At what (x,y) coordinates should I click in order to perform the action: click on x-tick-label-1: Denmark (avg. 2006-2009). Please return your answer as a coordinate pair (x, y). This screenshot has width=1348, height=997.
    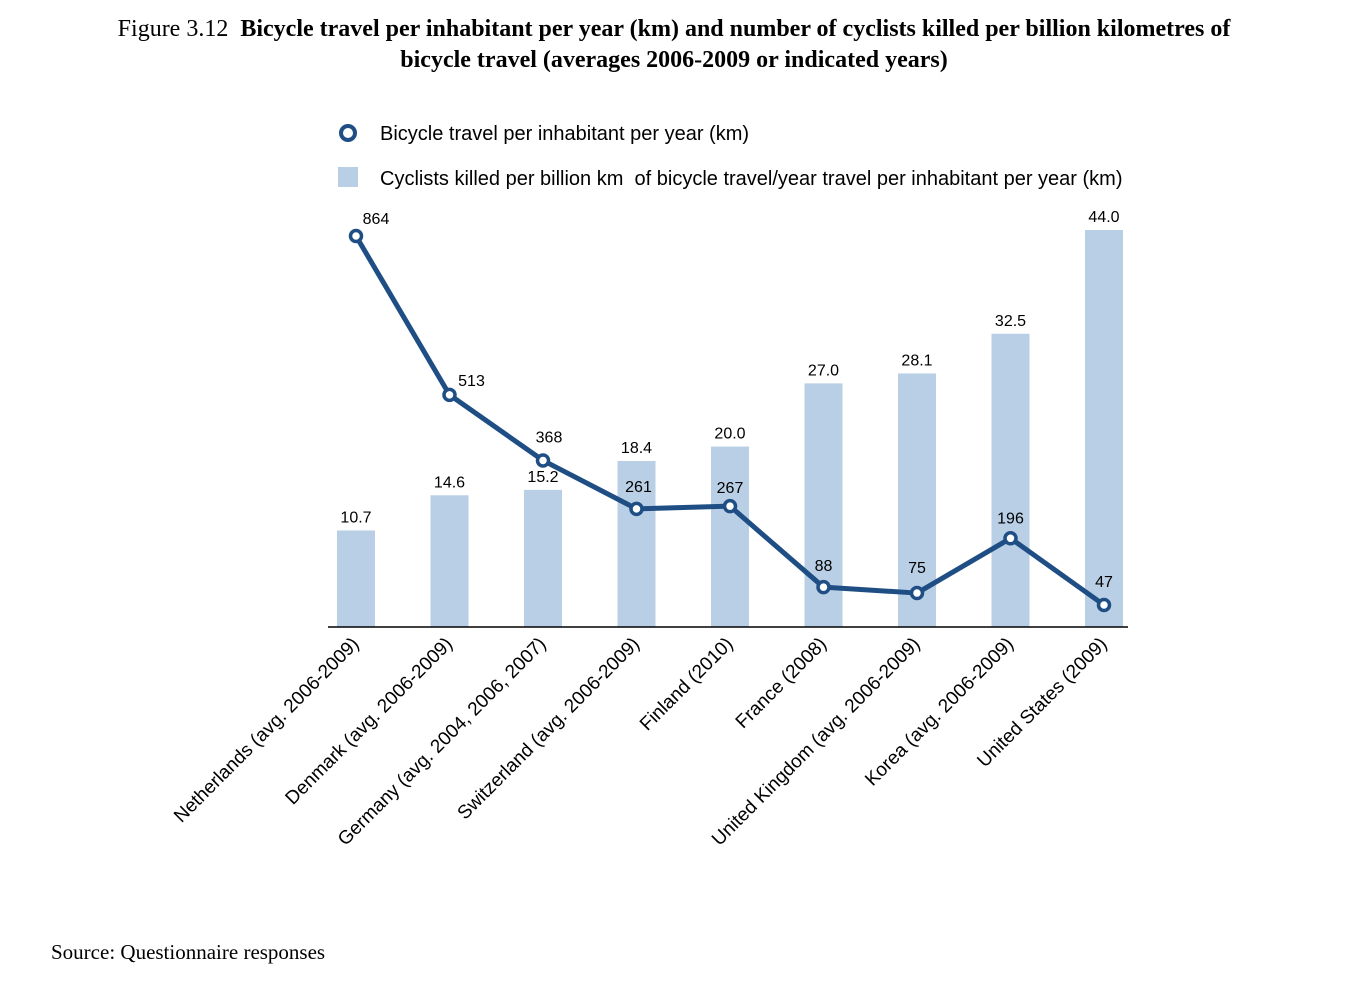
    Looking at the image, I should click on (369, 721).